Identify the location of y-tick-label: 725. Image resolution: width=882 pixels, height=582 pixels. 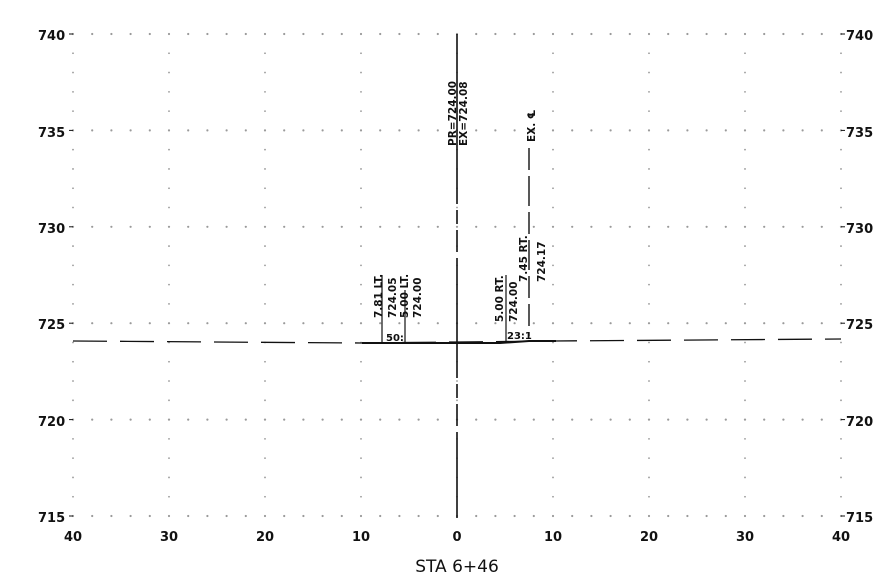
(51, 325).